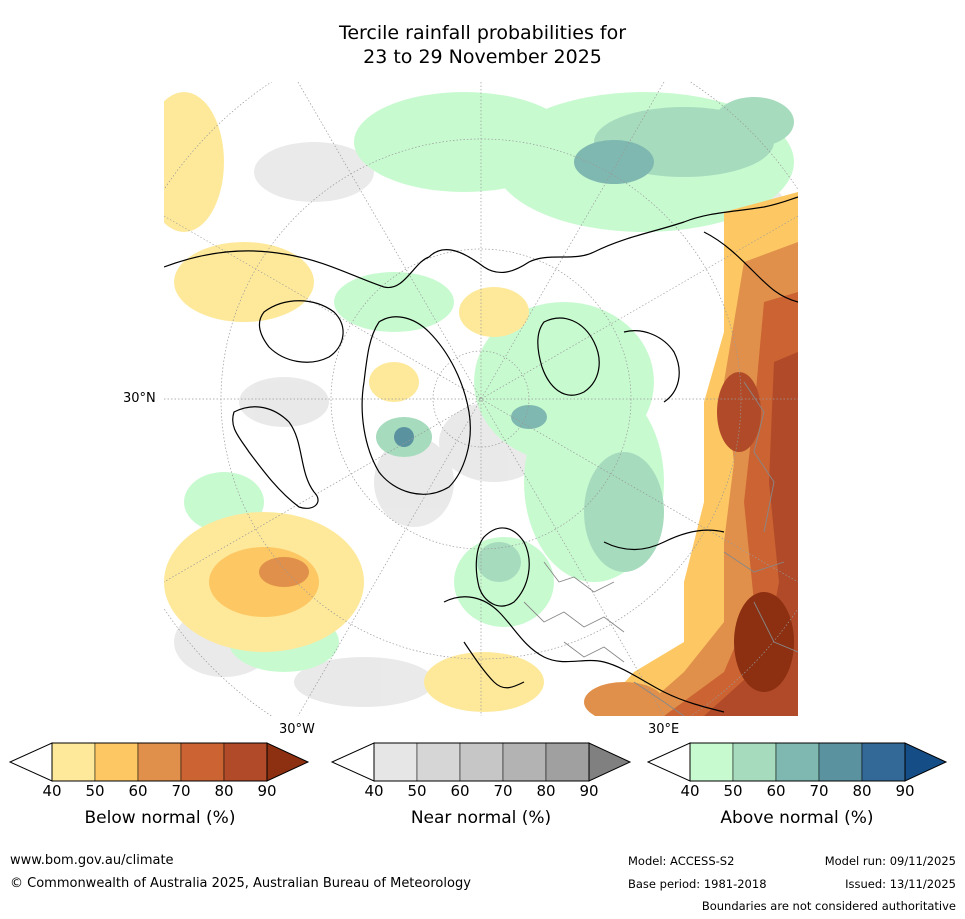 This screenshot has height=919, width=965. I want to click on colorbar-near-normal-swatches, so click(481, 762).